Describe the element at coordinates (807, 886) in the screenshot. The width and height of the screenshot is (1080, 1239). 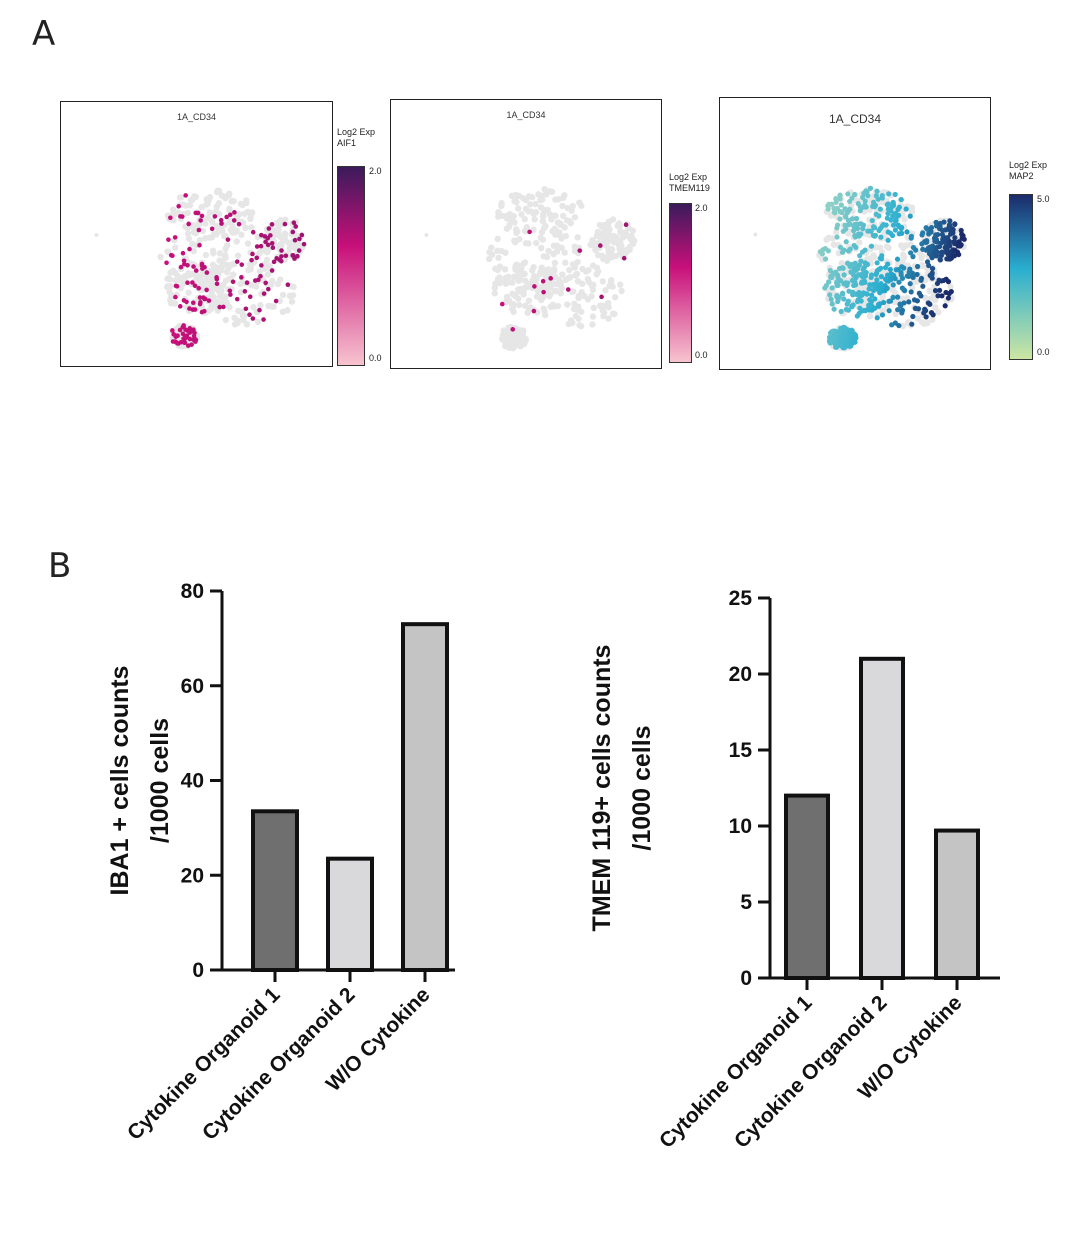
I see `bar` at that location.